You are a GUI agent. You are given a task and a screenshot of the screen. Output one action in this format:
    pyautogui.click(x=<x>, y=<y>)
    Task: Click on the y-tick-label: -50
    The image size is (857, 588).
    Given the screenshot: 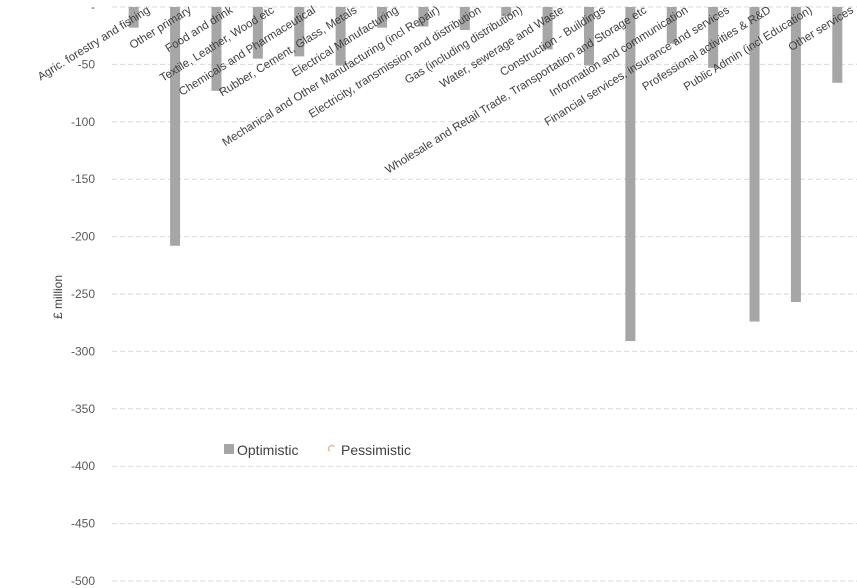 What is the action you would take?
    pyautogui.click(x=87, y=64)
    